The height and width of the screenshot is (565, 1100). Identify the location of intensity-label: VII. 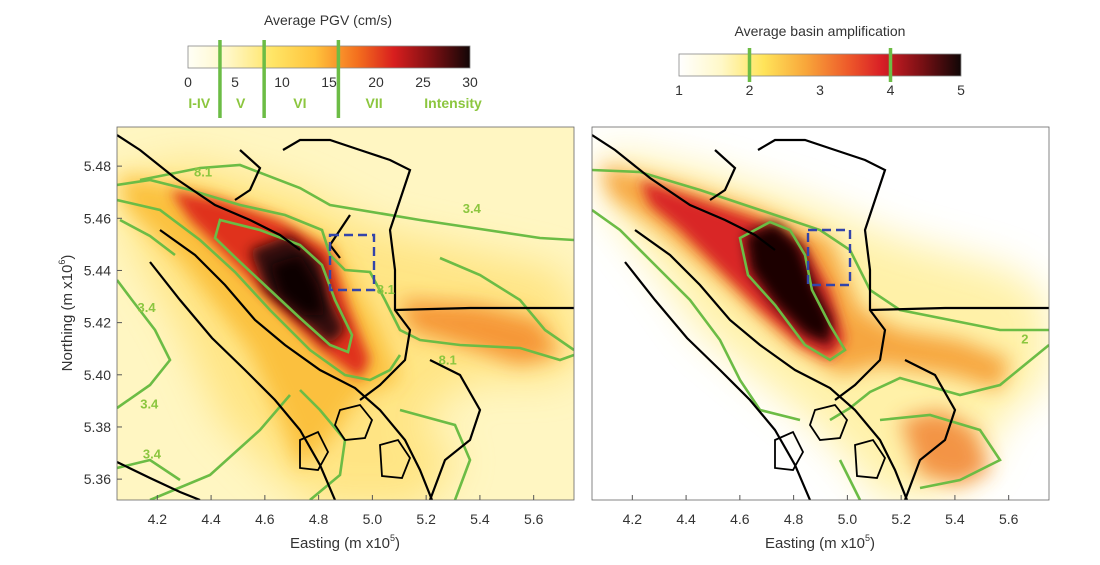
(374, 103).